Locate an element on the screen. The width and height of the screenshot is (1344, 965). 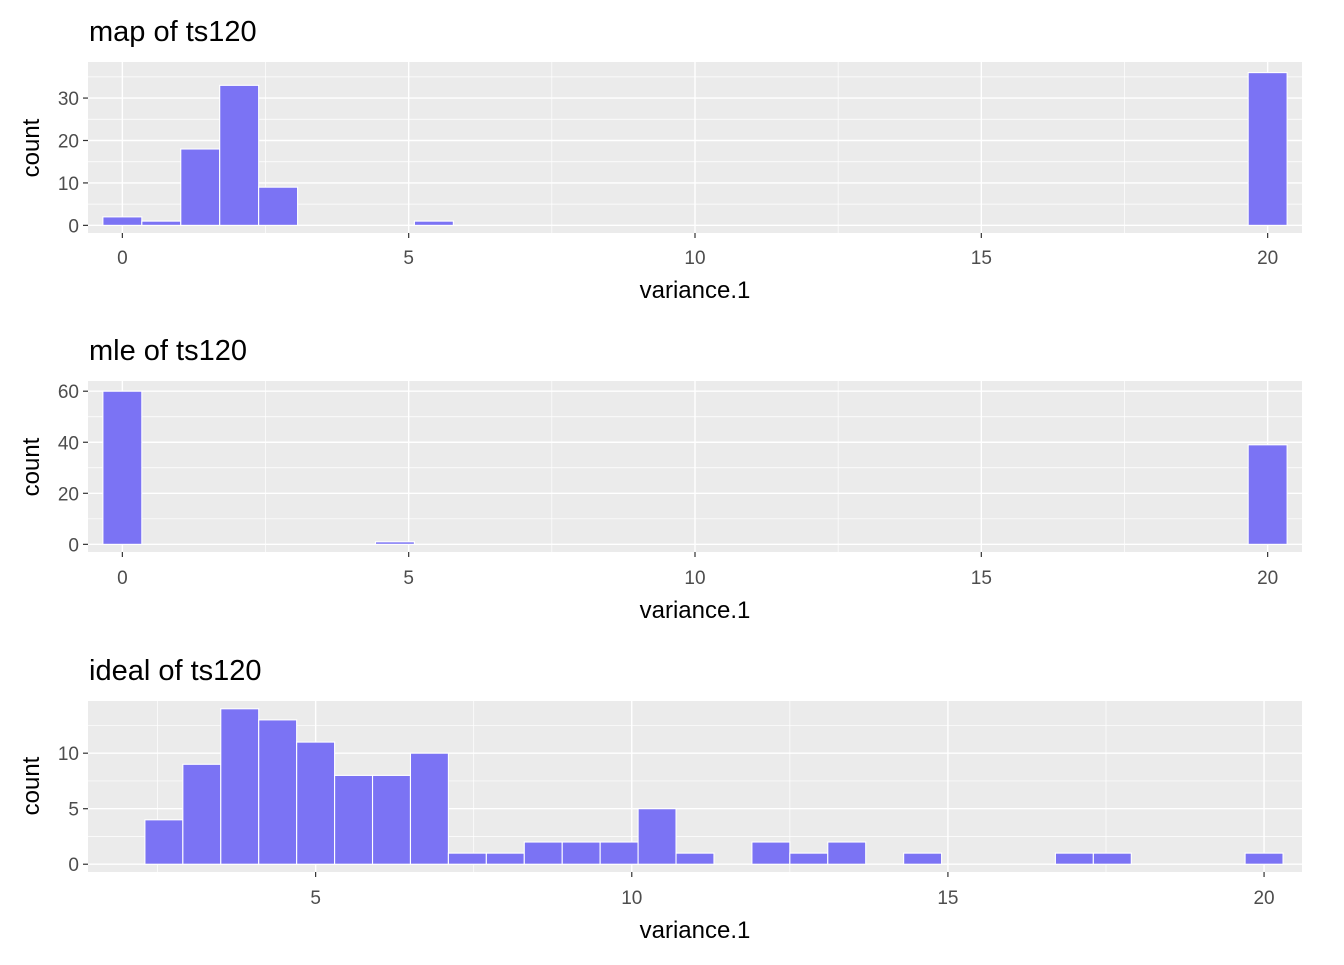
y-tick-label: 30 is located at coordinates (68, 99).